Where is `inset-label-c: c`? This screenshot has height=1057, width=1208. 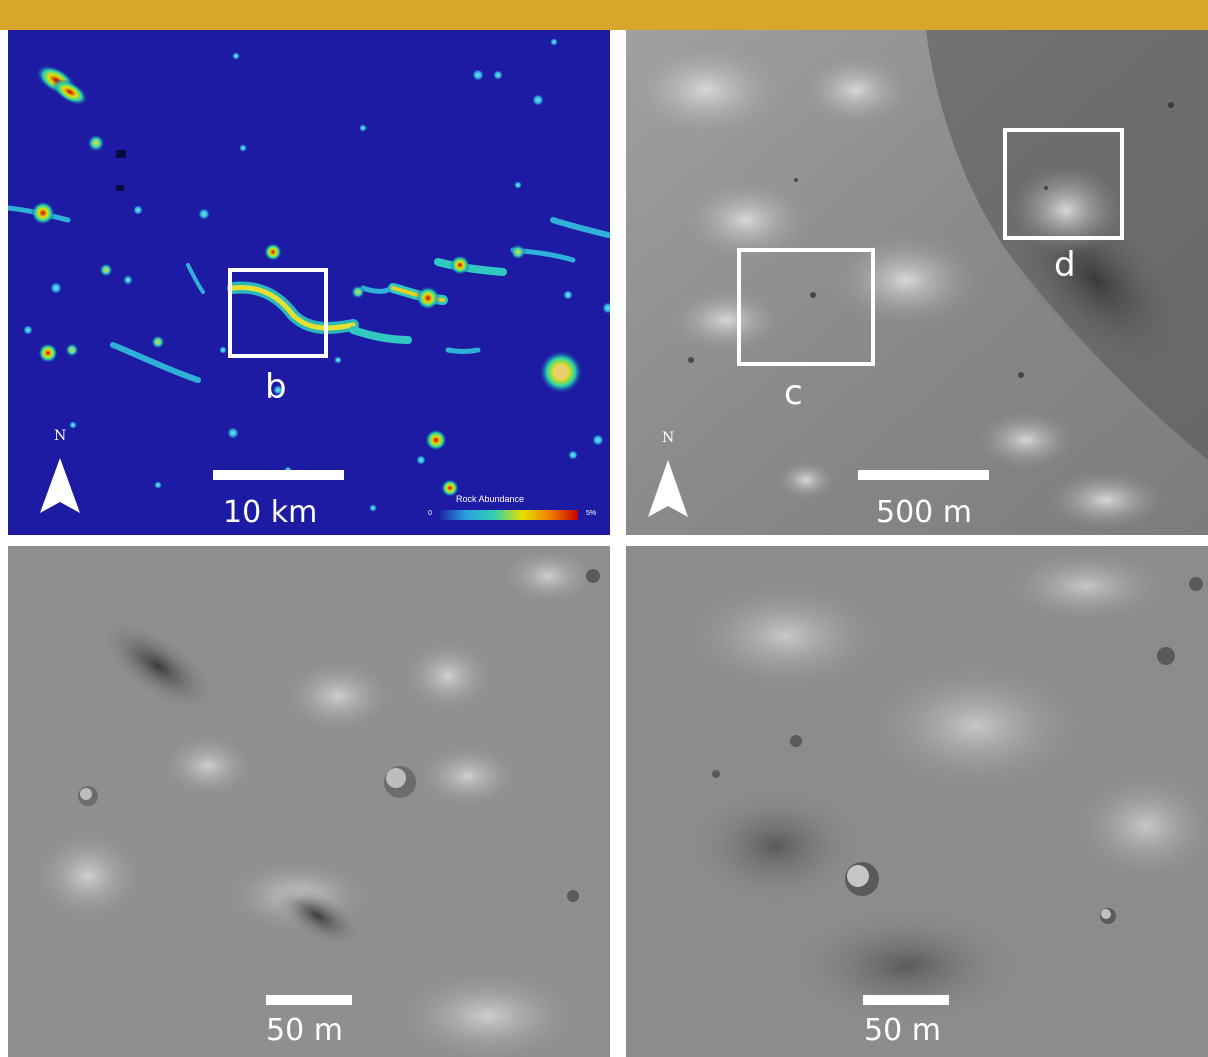
inset-label-c: c is located at coordinates (793, 393).